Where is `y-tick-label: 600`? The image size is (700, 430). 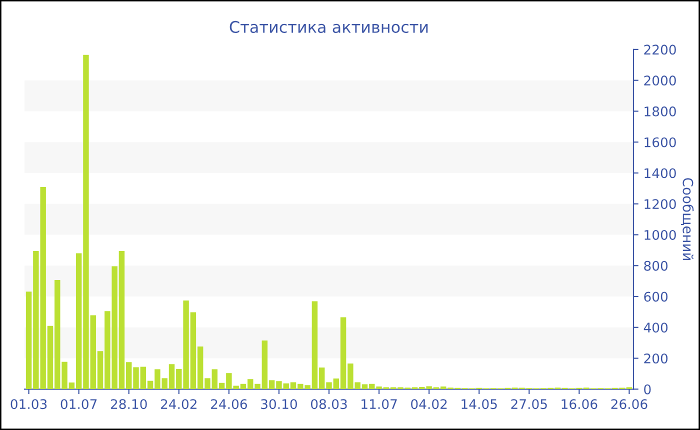
y-tick-label: 600 is located at coordinates (656, 297).